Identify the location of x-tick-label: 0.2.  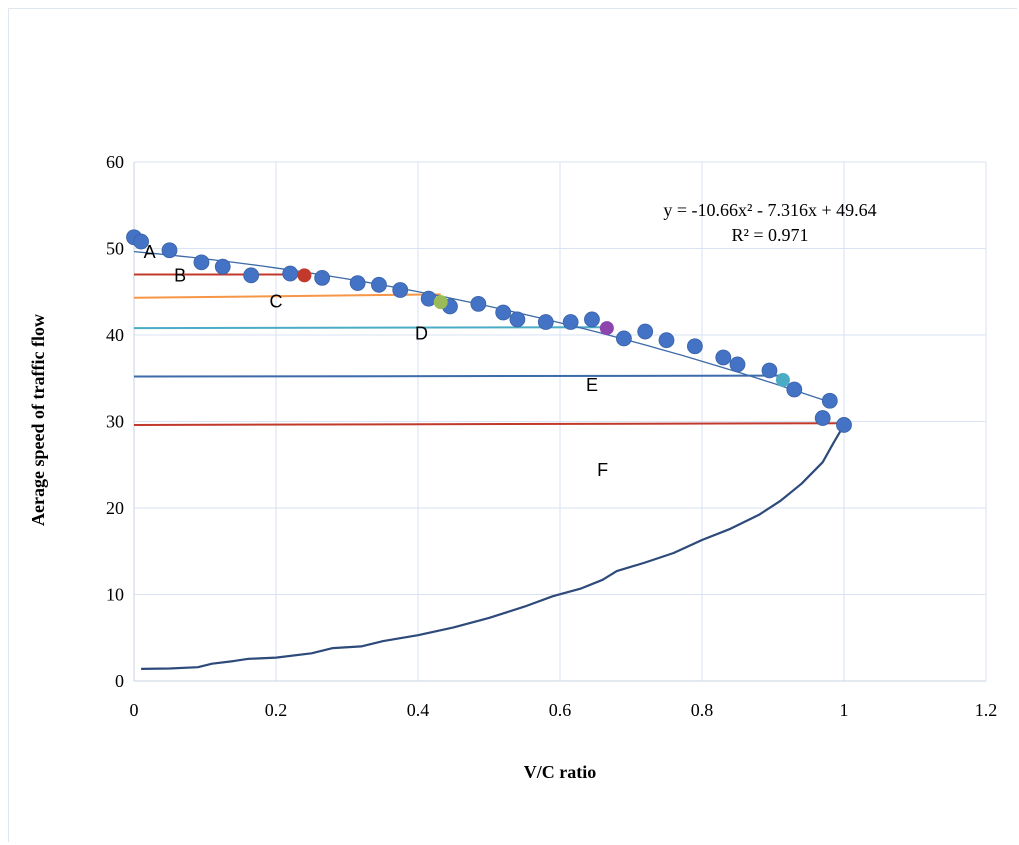
(276, 710).